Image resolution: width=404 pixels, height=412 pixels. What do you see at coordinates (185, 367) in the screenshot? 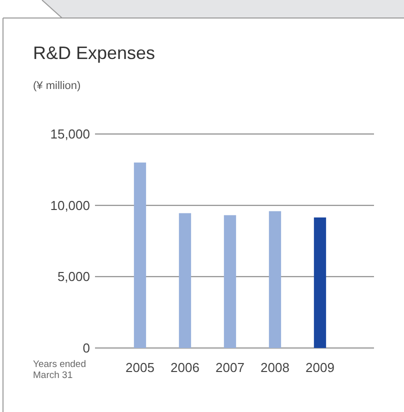
I see `x-tick-label: 2006` at bounding box center [185, 367].